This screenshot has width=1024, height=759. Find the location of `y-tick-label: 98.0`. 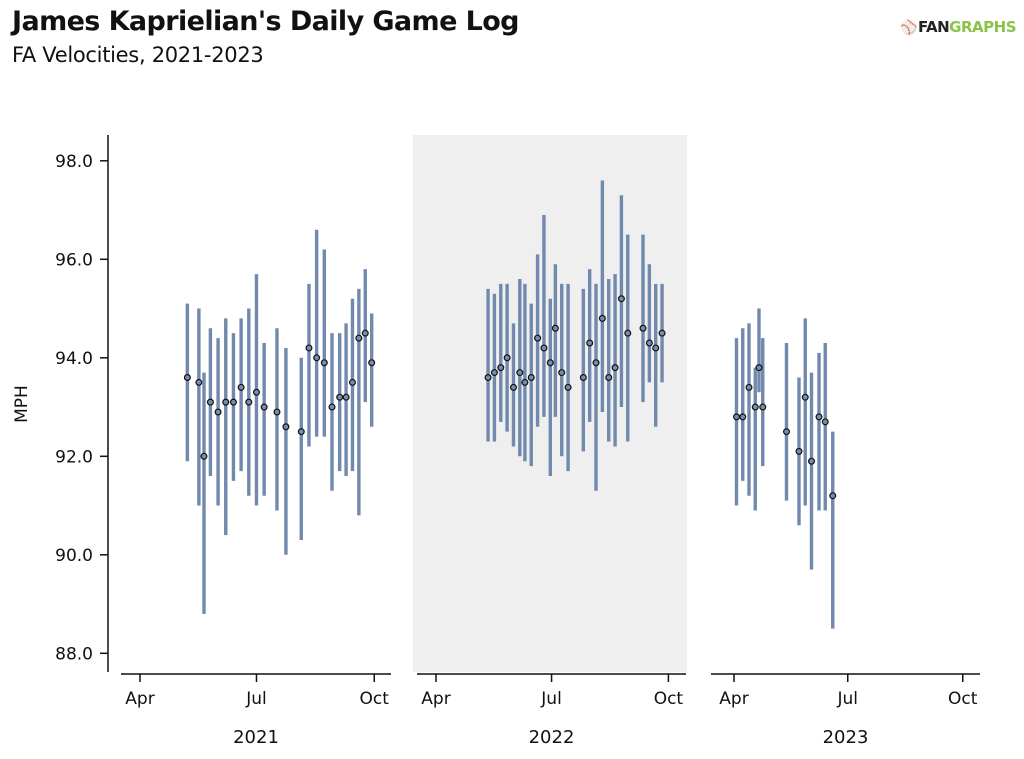

y-tick-label: 98.0 is located at coordinates (74, 162).